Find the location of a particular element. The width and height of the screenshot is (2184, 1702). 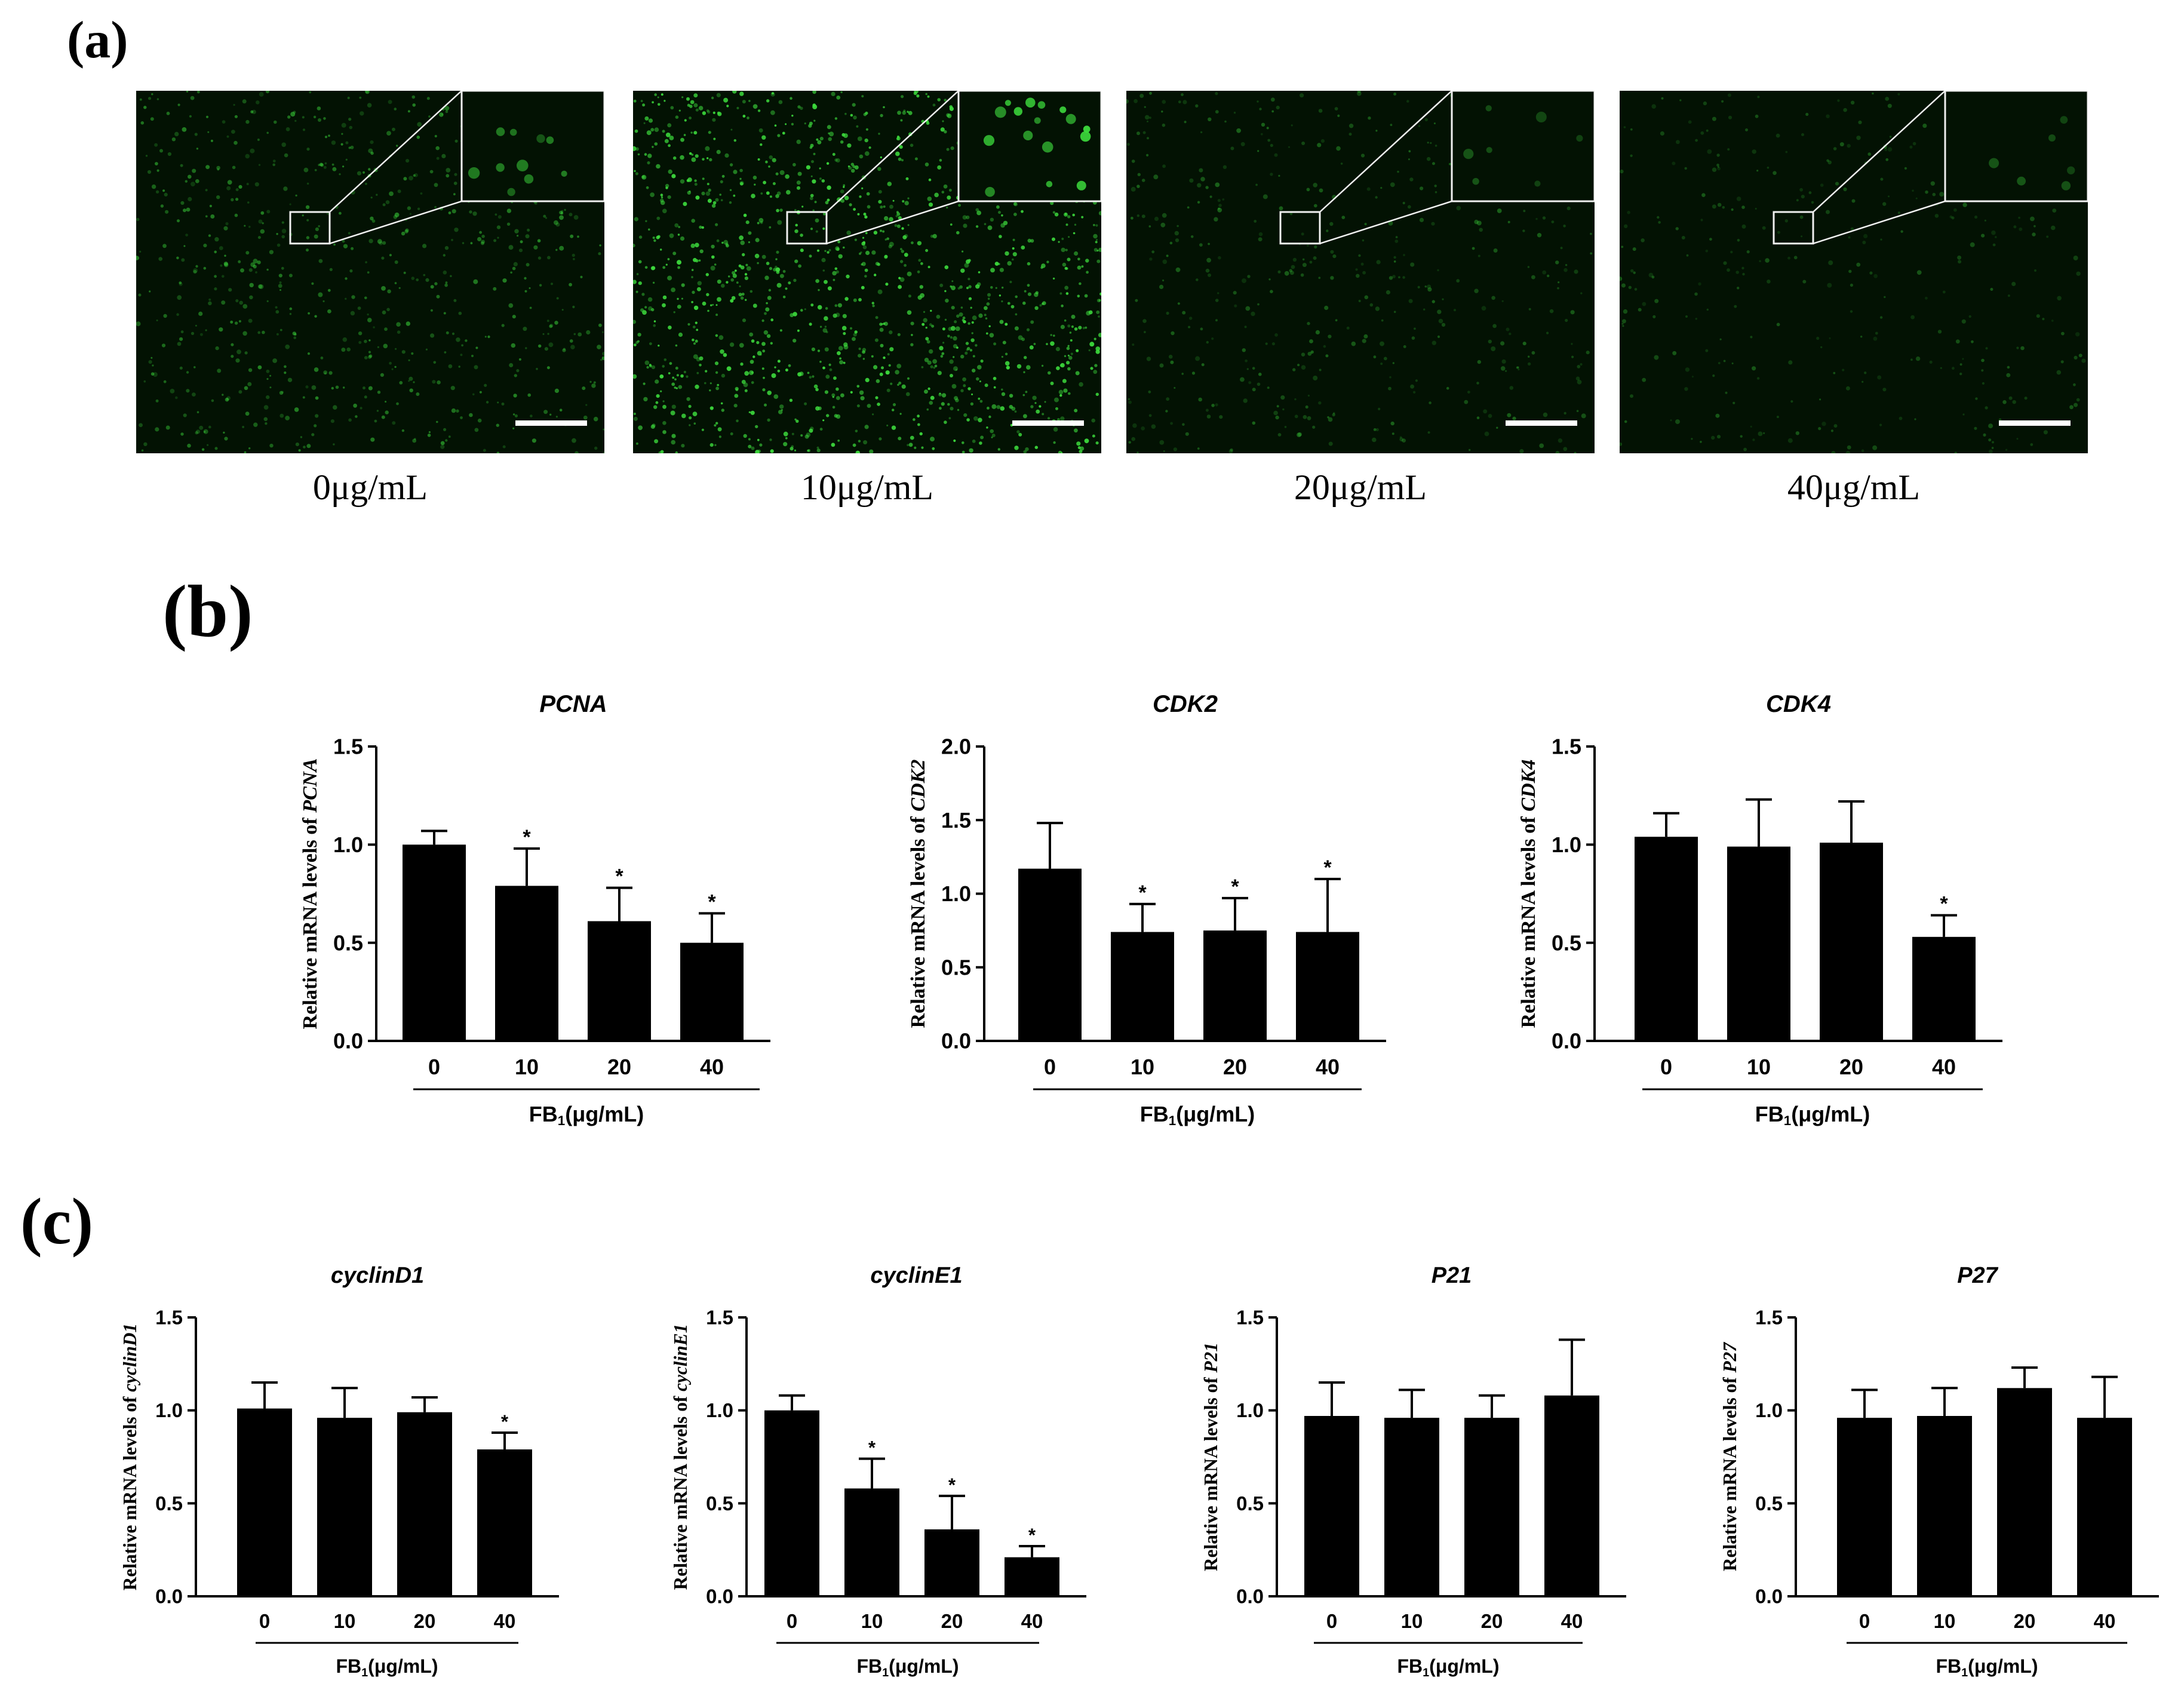

chart-title: PCNA is located at coordinates (573, 704).